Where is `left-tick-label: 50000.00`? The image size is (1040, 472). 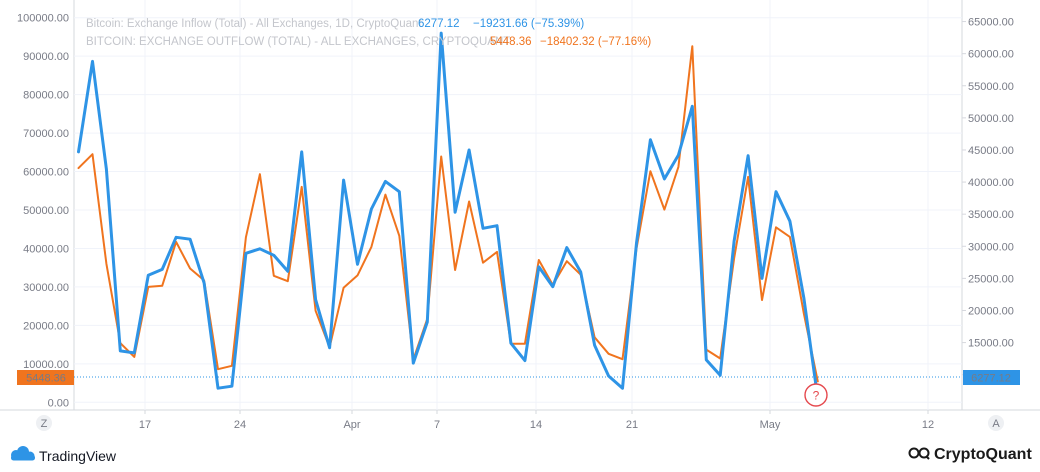
left-tick-label: 50000.00 is located at coordinates (46, 211).